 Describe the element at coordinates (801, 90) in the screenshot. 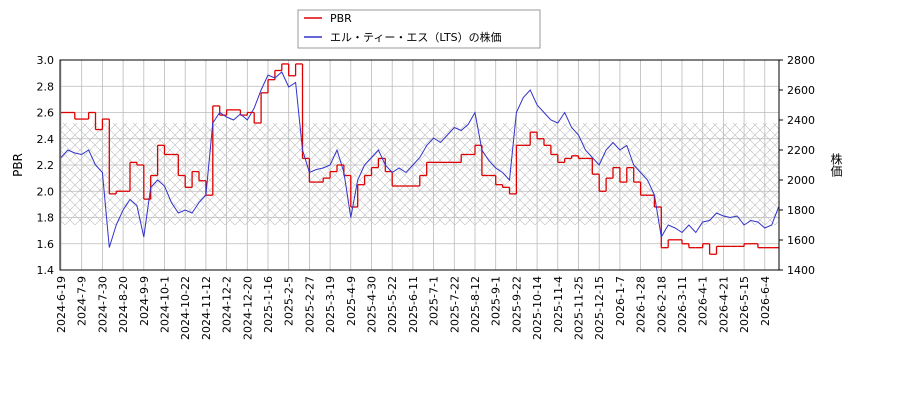

I see `y2-tick-label: 2600` at that location.